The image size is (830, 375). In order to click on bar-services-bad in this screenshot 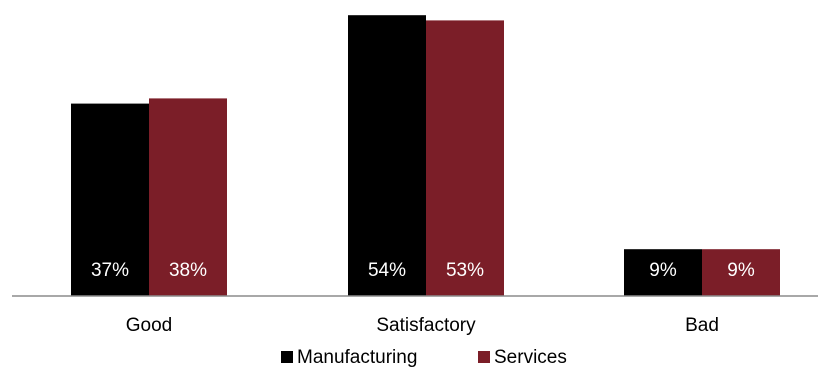, I will do `click(741, 272)`.